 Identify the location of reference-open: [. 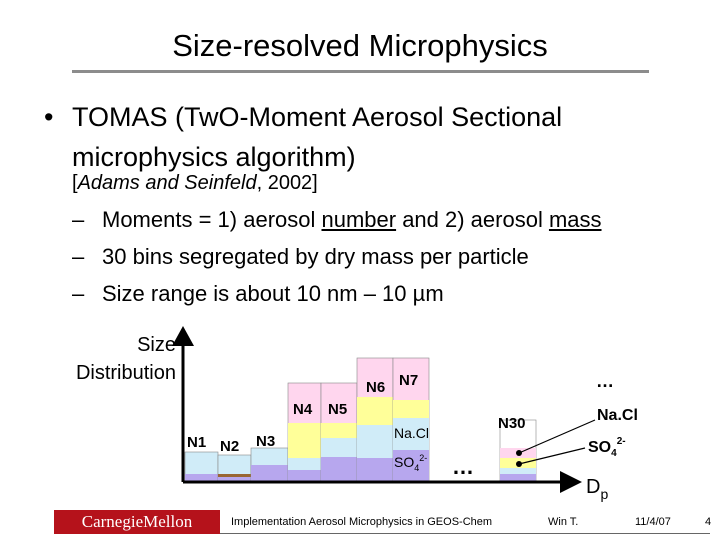
(75, 183).